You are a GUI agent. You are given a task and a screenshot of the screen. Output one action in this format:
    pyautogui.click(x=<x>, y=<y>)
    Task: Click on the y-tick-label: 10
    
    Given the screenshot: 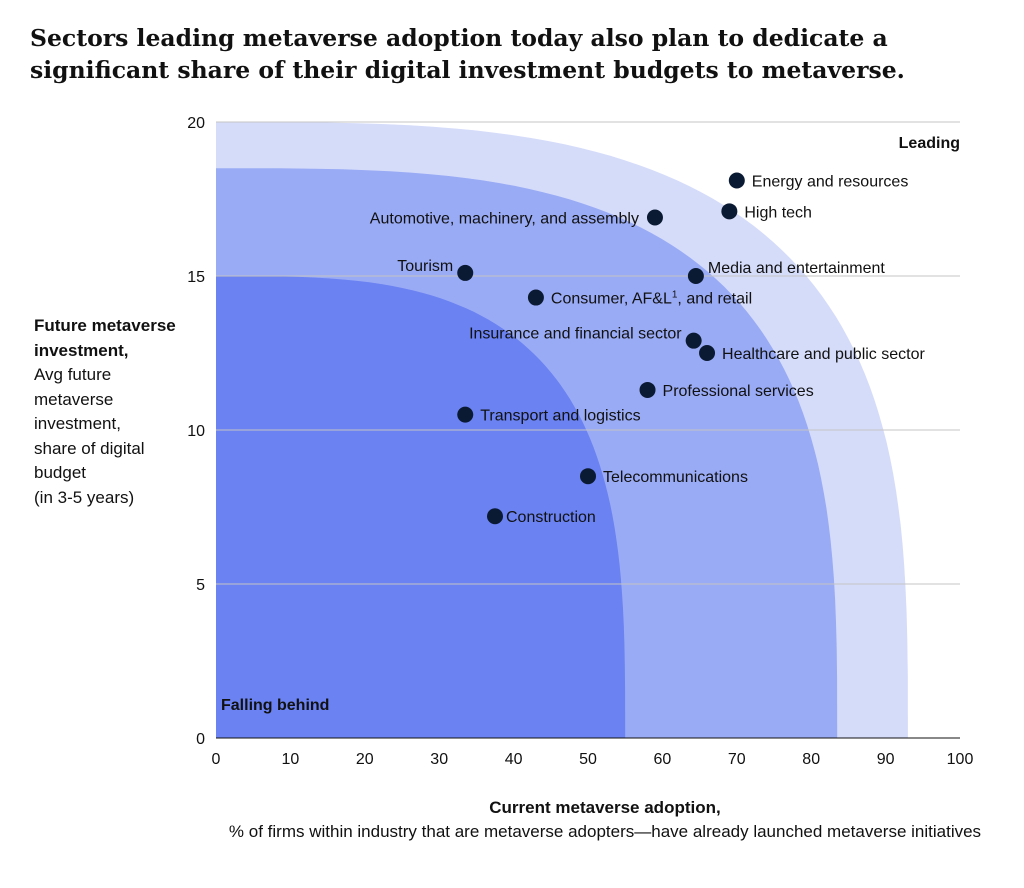 What is the action you would take?
    pyautogui.click(x=196, y=431)
    